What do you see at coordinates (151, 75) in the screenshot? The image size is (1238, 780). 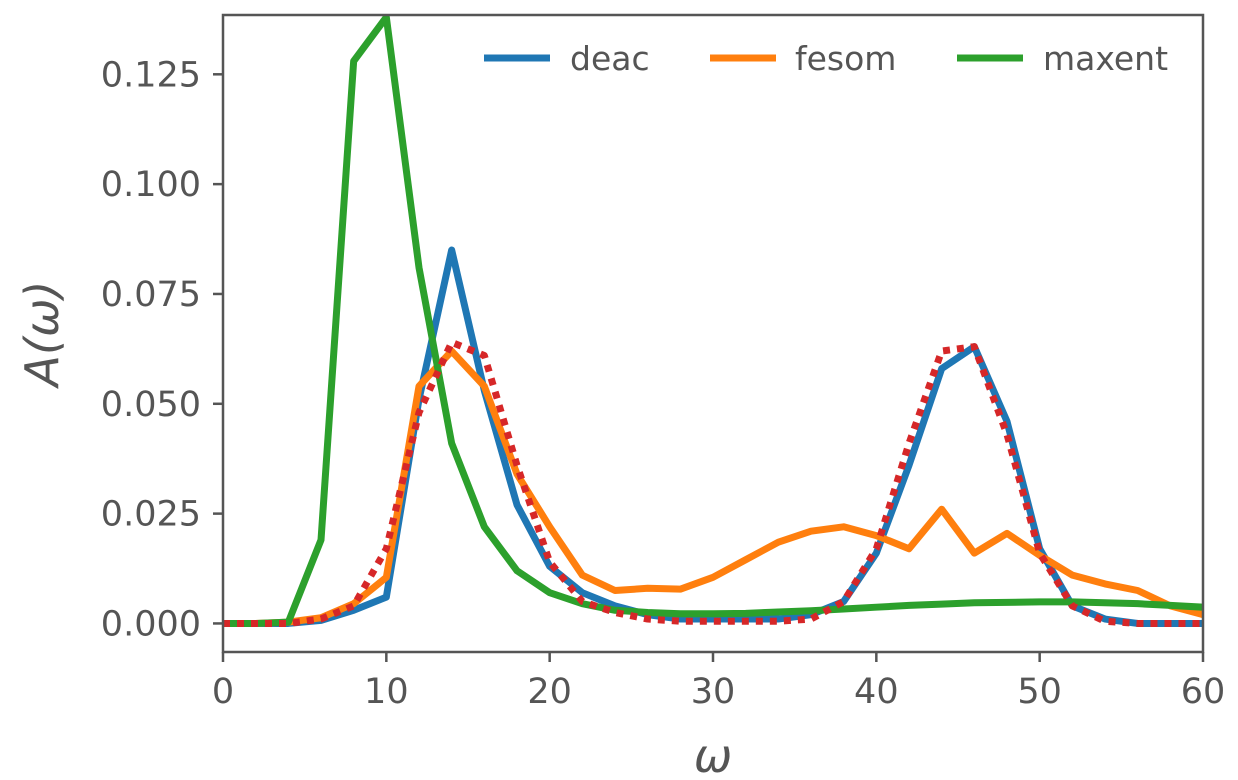 I see `y-tick-label: 0.125` at bounding box center [151, 75].